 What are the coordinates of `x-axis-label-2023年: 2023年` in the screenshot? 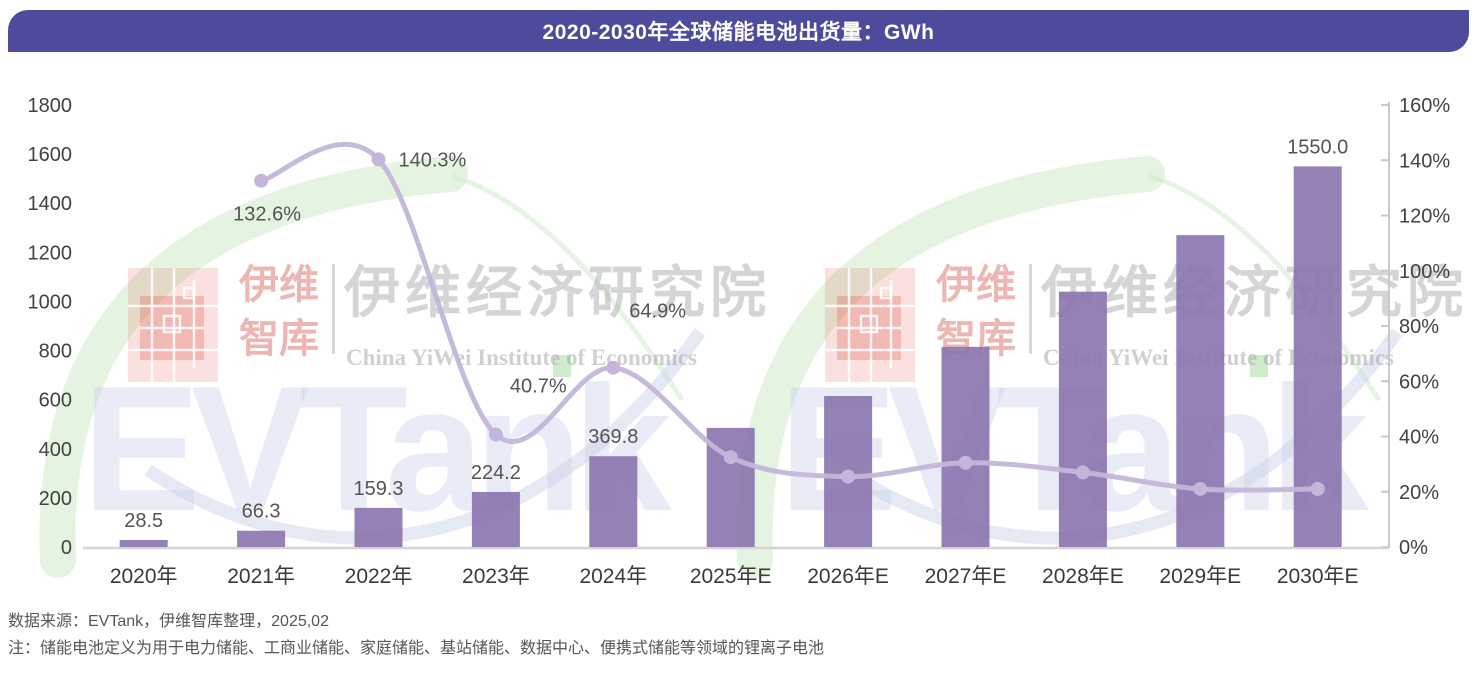 It's located at (496, 576).